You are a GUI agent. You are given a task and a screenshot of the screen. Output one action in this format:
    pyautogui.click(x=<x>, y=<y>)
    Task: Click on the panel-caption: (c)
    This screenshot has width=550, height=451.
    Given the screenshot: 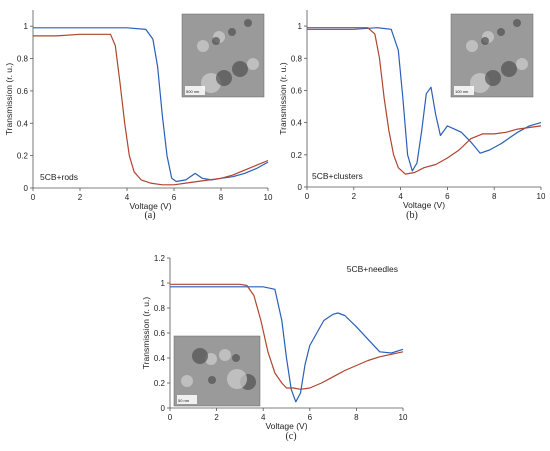 What is the action you would take?
    pyautogui.click(x=290, y=436)
    